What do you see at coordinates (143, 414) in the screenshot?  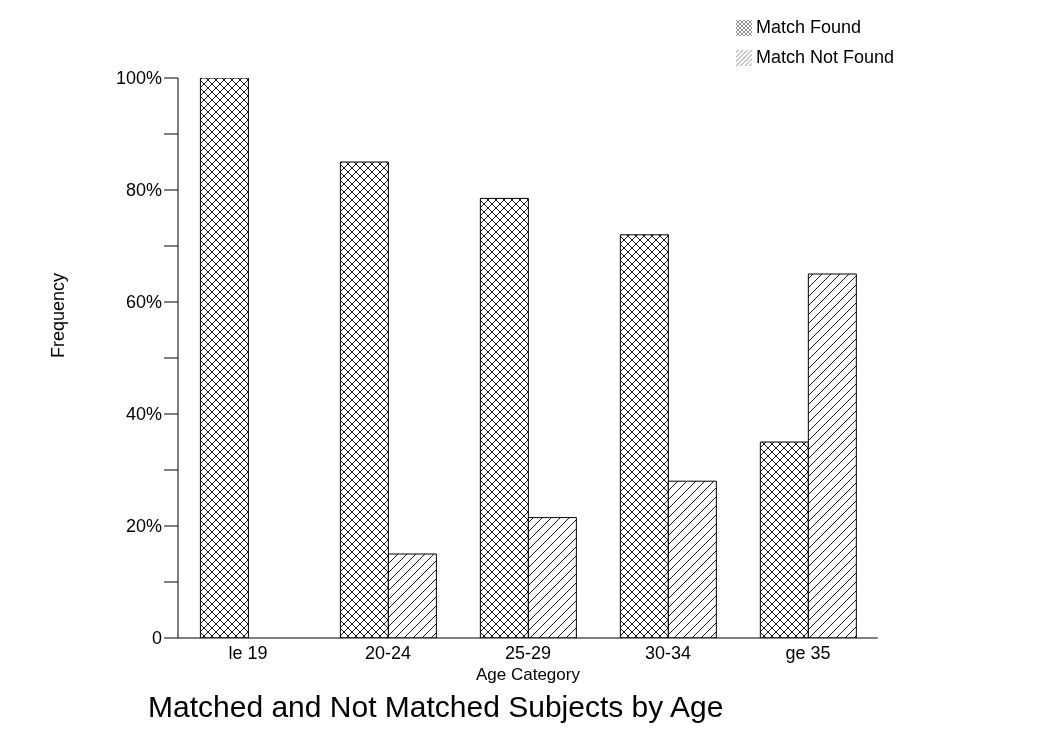 I see `y-tick-label: 40%` at bounding box center [143, 414].